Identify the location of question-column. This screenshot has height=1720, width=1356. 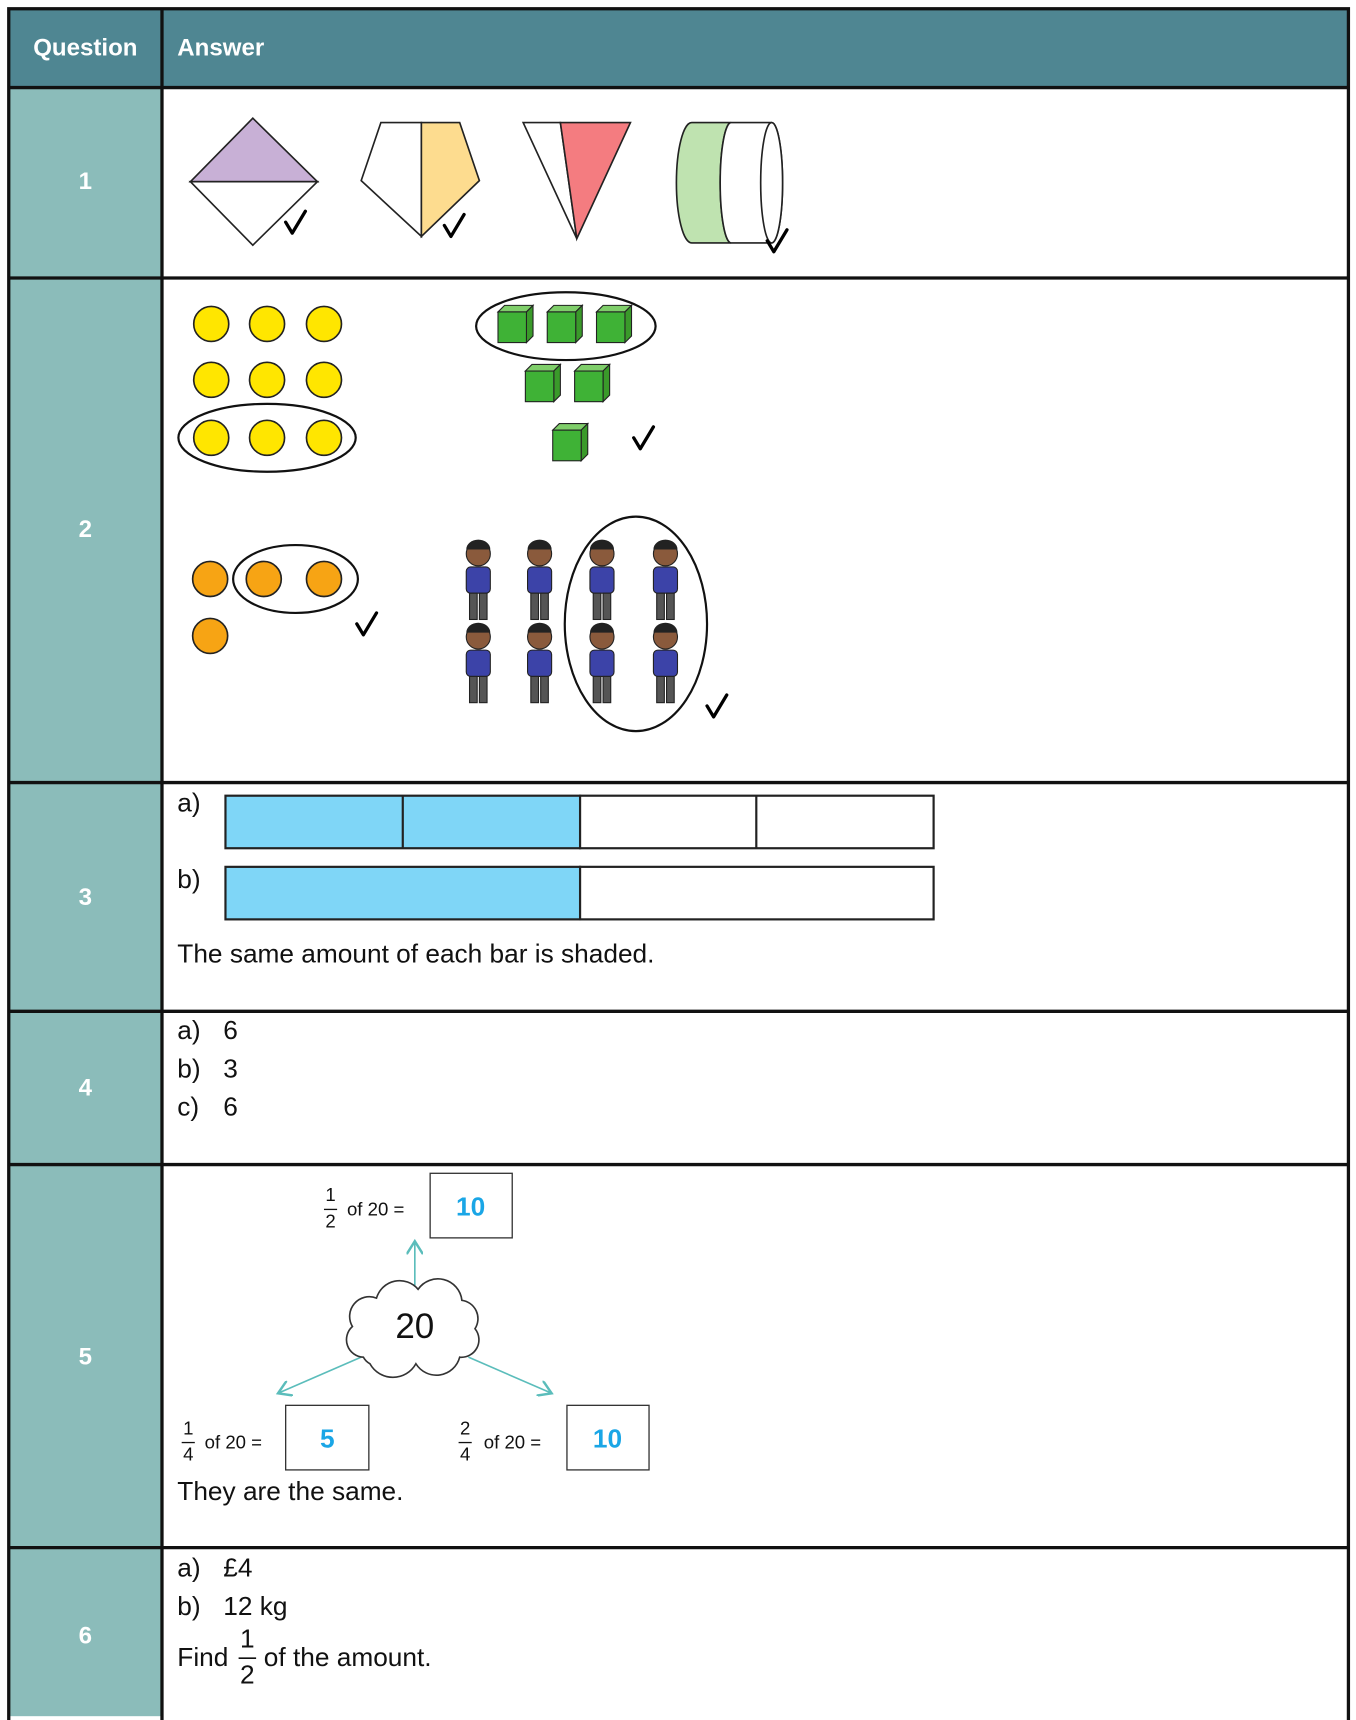
(85, 902).